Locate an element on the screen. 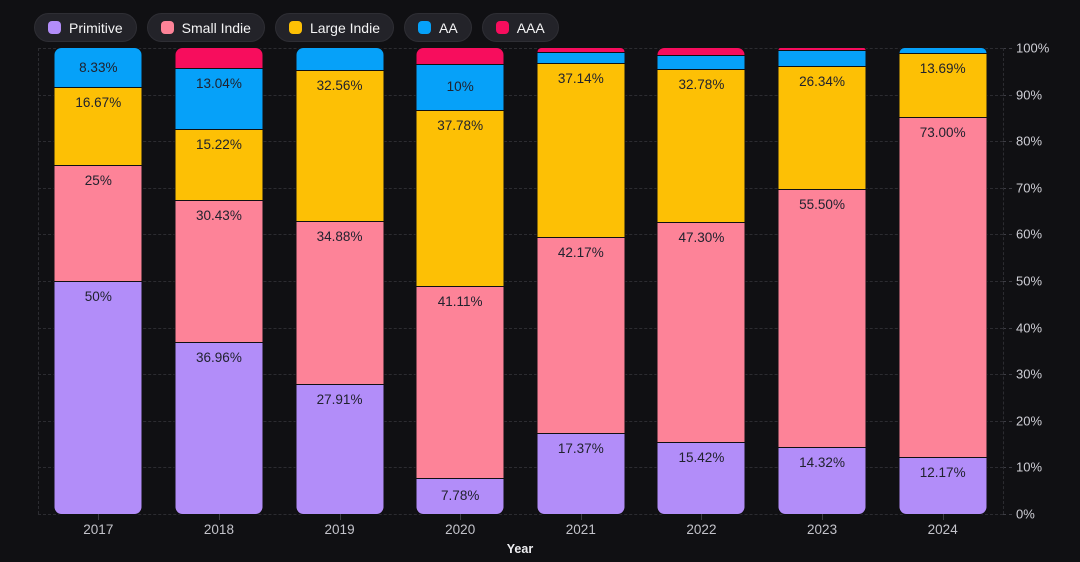 The image size is (1080, 562). y-axis-tick-label: 90% is located at coordinates (1029, 95).